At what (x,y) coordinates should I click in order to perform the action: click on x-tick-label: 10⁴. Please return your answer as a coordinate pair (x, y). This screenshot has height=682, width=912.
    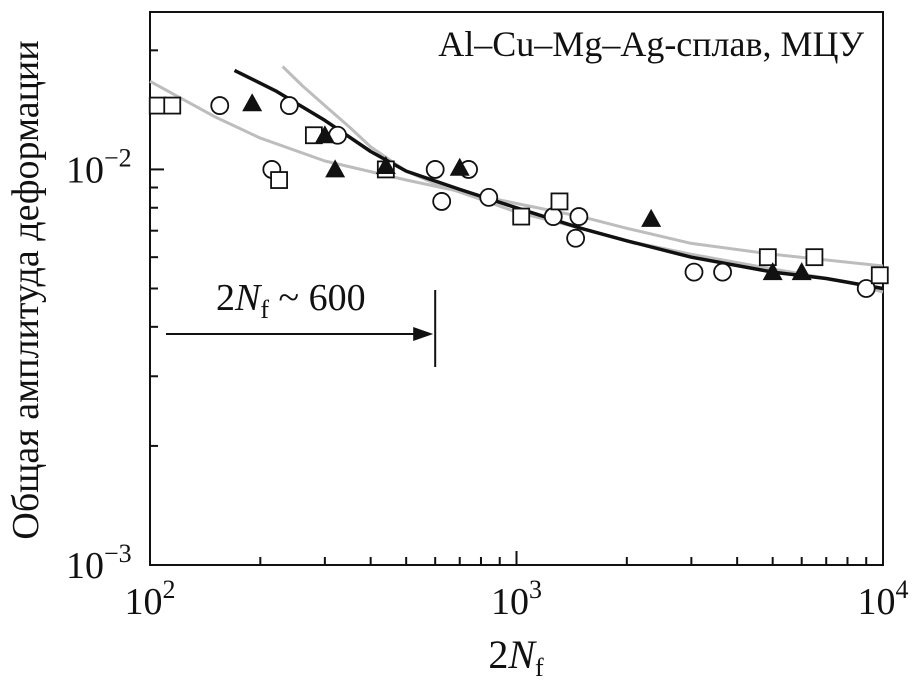
    Looking at the image, I should click on (883, 599).